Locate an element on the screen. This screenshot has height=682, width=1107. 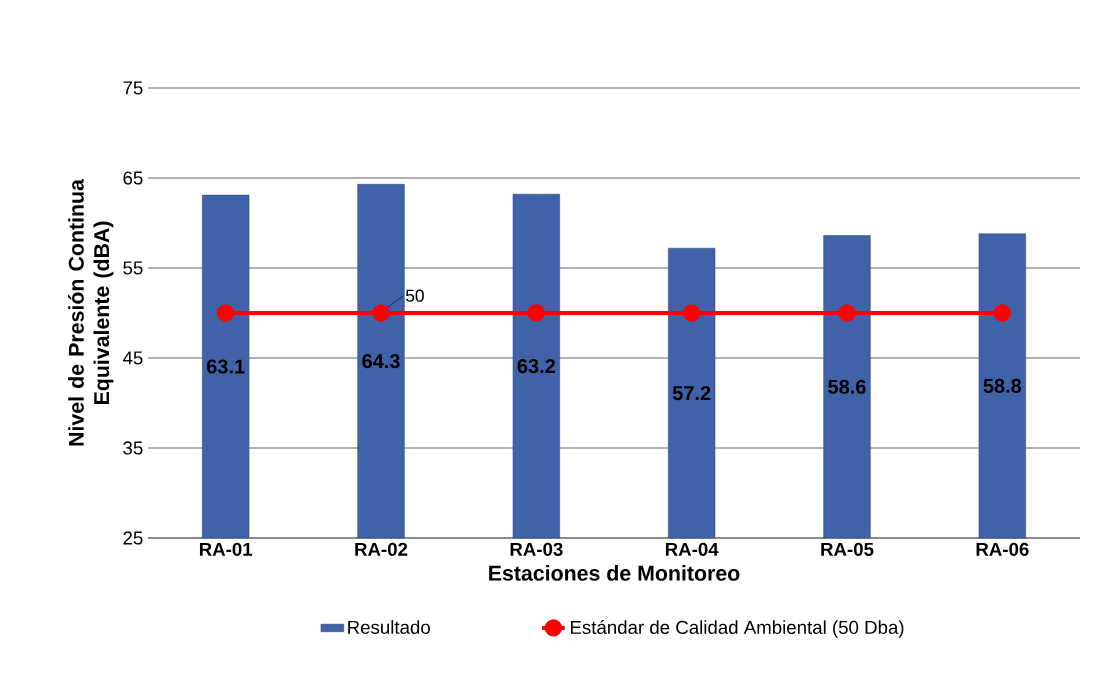
x-tick-label: RA-01 is located at coordinates (226, 549).